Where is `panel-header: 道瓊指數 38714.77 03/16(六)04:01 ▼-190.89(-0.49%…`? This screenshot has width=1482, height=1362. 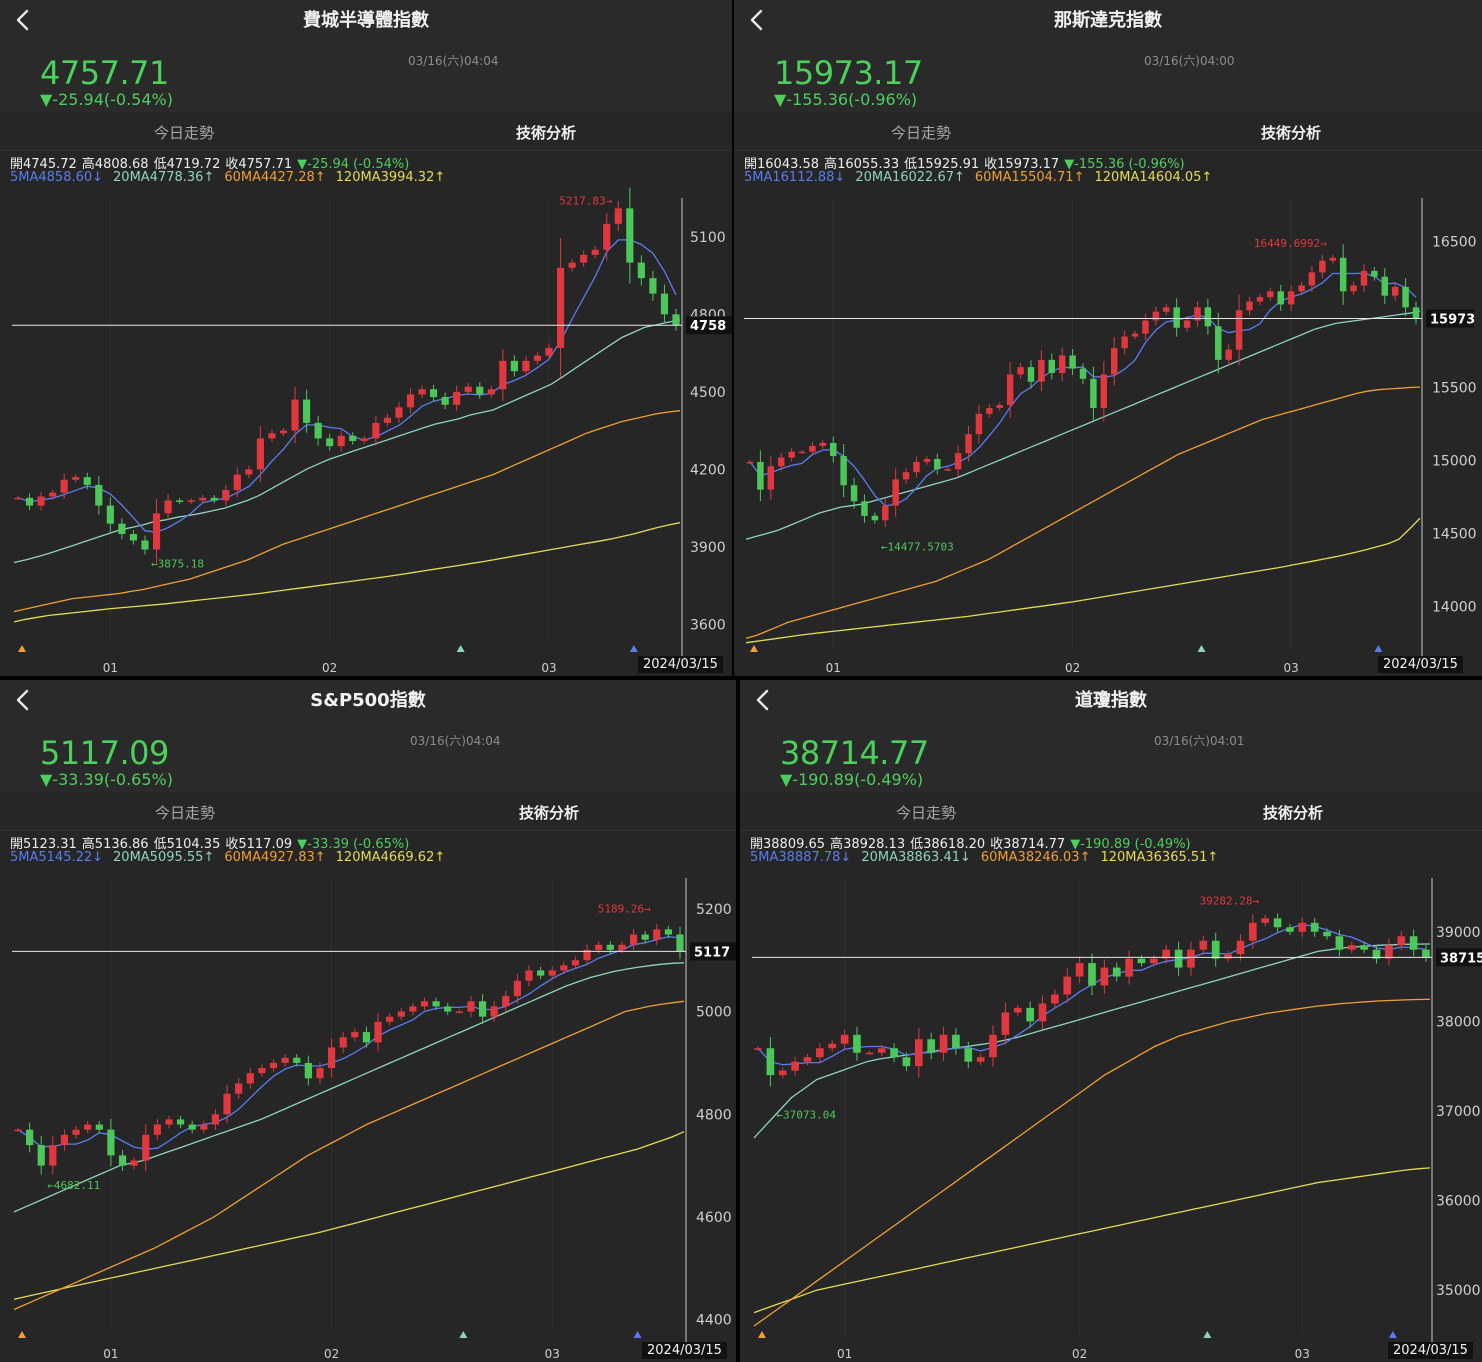 panel-header: 道瓊指數 38714.77 03/16(六)04:01 ▼-190.89(-0.49%… is located at coordinates (1111, 736).